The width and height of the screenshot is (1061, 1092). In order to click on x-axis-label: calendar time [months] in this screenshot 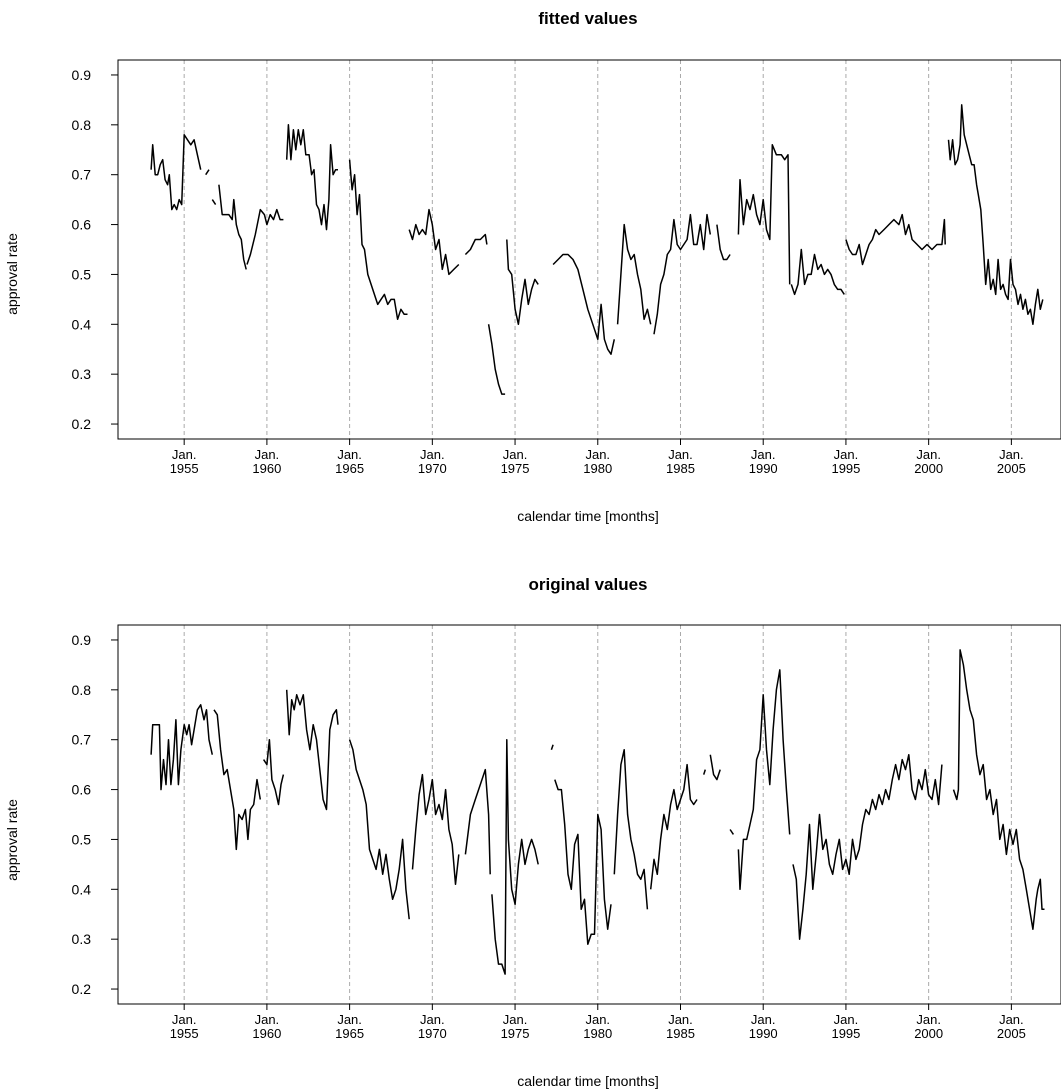, I will do `click(588, 1081)`.